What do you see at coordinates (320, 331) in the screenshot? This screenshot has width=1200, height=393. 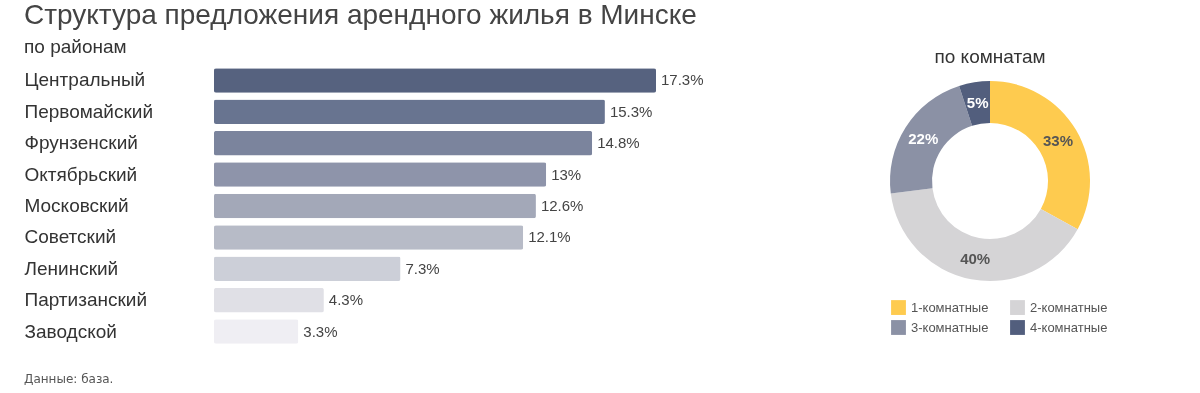 I see `data-label: 3.3%` at bounding box center [320, 331].